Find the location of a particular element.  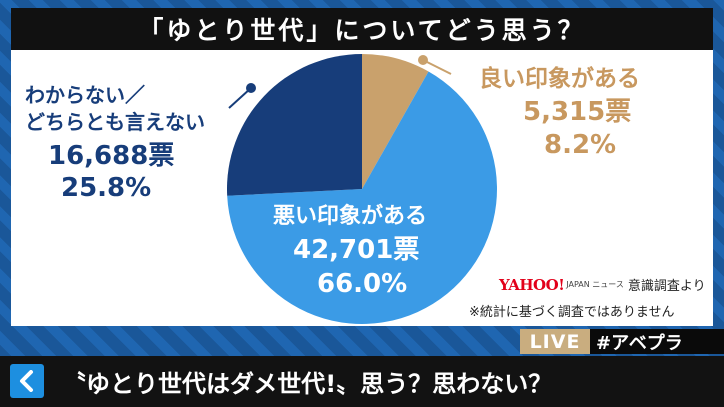

slice-percent-bad: 66.0% is located at coordinates (362, 284).